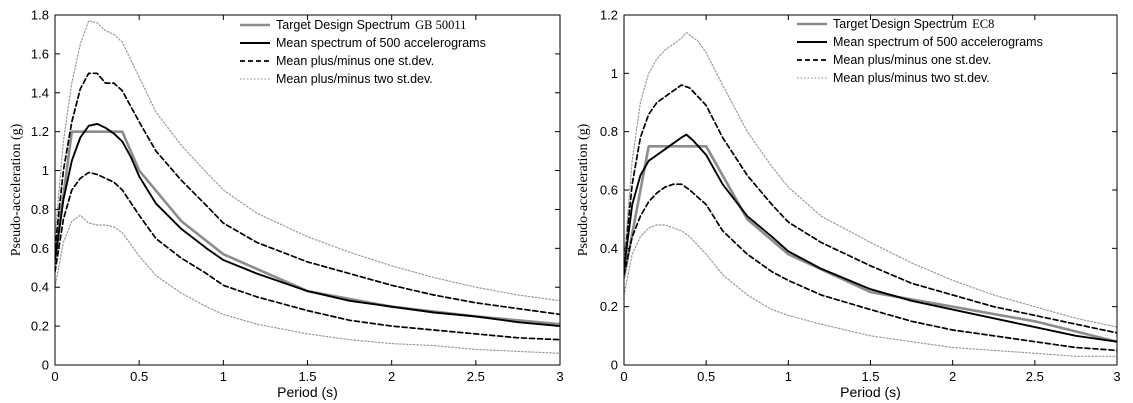  Describe the element at coordinates (16, 189) in the screenshot. I see `left-y-axis-title: Pseudo-acceleration (g)` at that location.